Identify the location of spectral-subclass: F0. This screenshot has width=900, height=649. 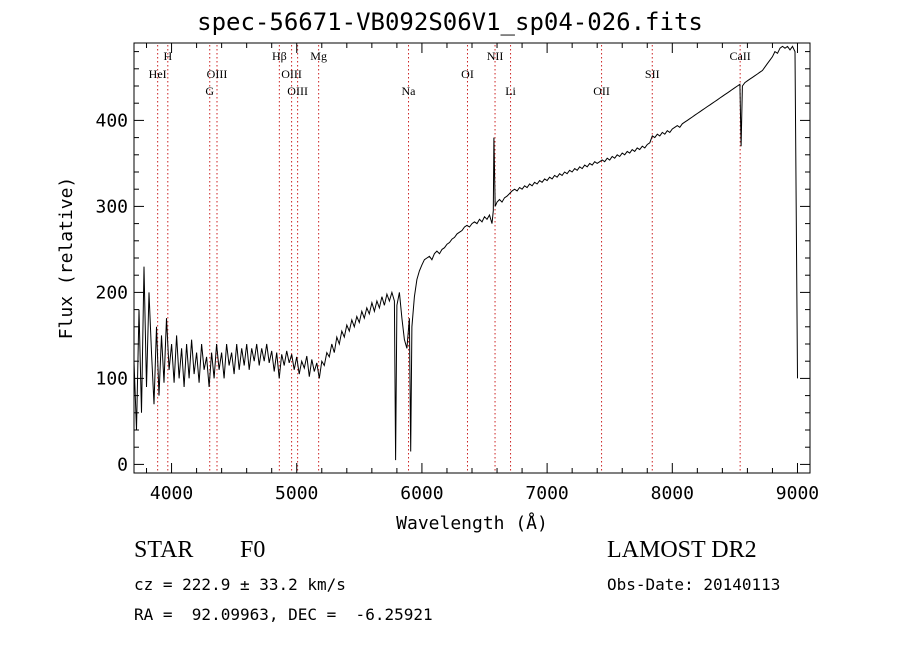
(253, 550).